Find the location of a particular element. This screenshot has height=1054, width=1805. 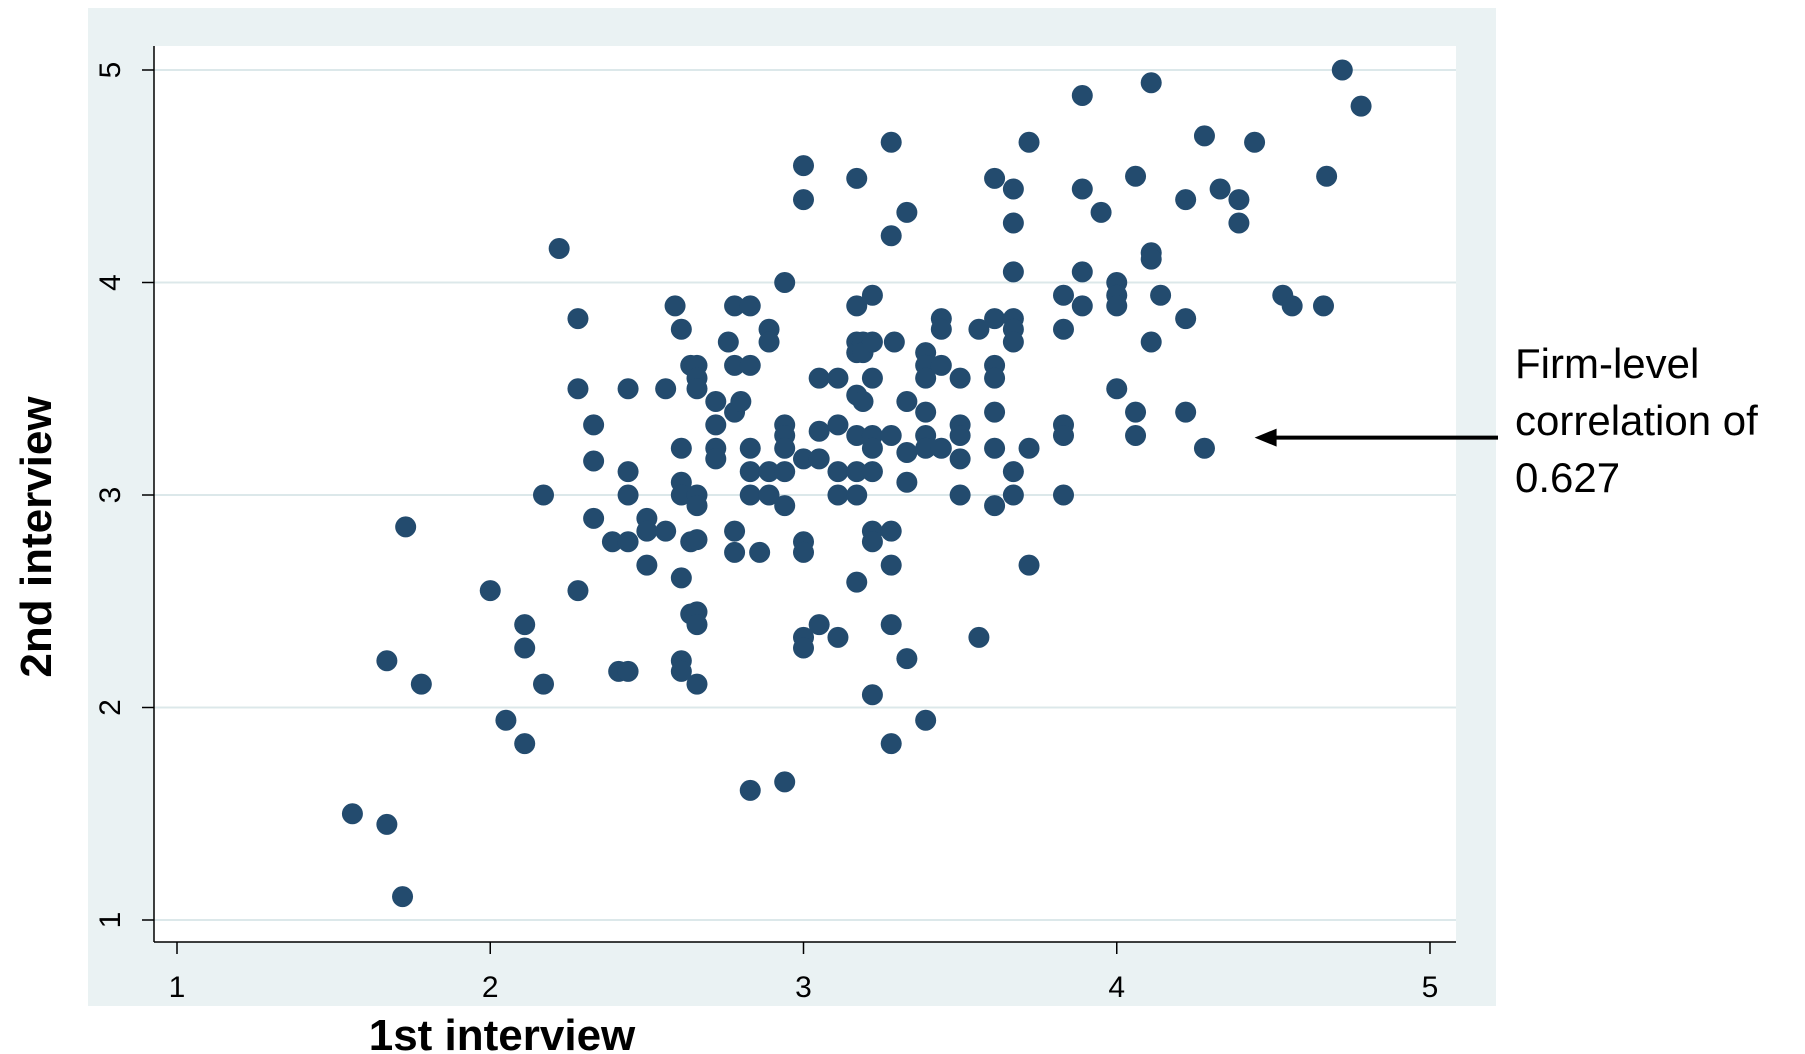

y-tick-label: 1 is located at coordinates (110, 920).